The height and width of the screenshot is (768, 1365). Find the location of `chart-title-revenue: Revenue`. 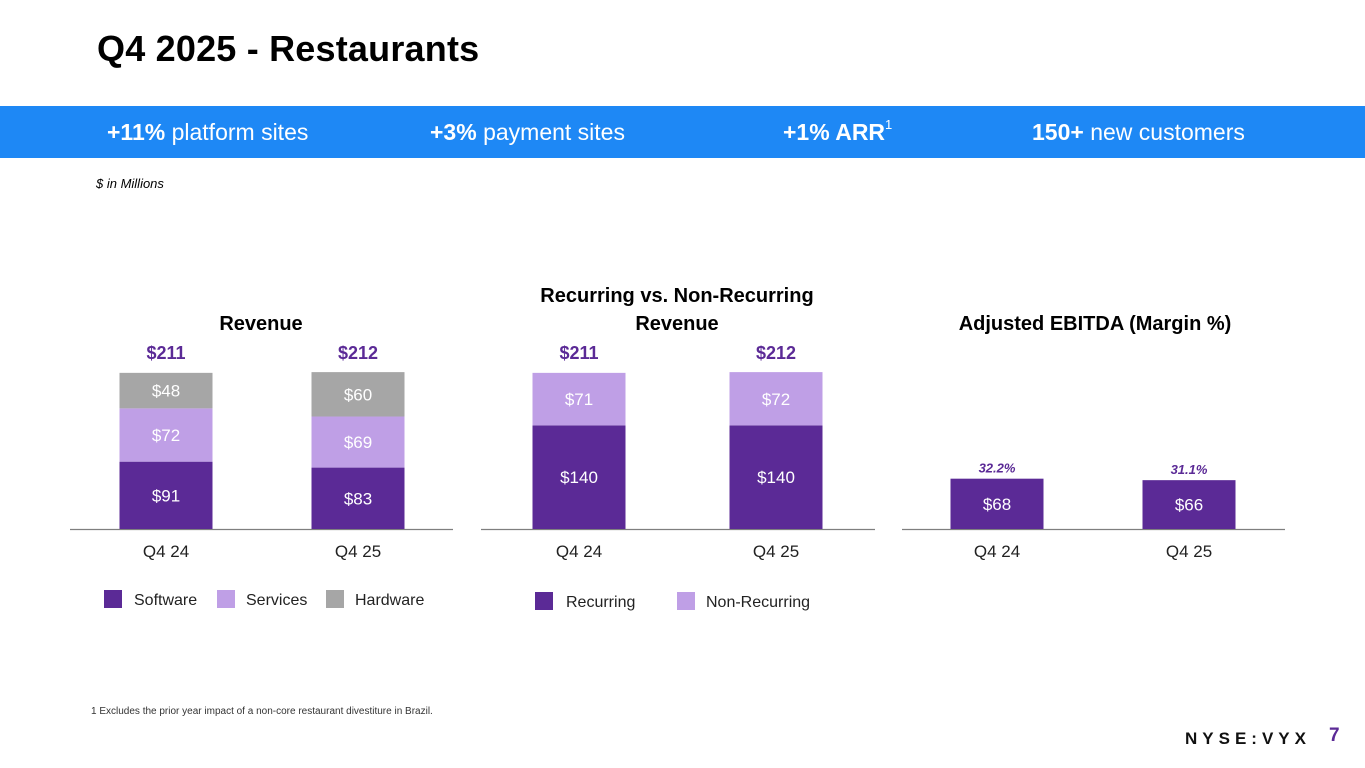

chart-title-revenue: Revenue is located at coordinates (261, 324).